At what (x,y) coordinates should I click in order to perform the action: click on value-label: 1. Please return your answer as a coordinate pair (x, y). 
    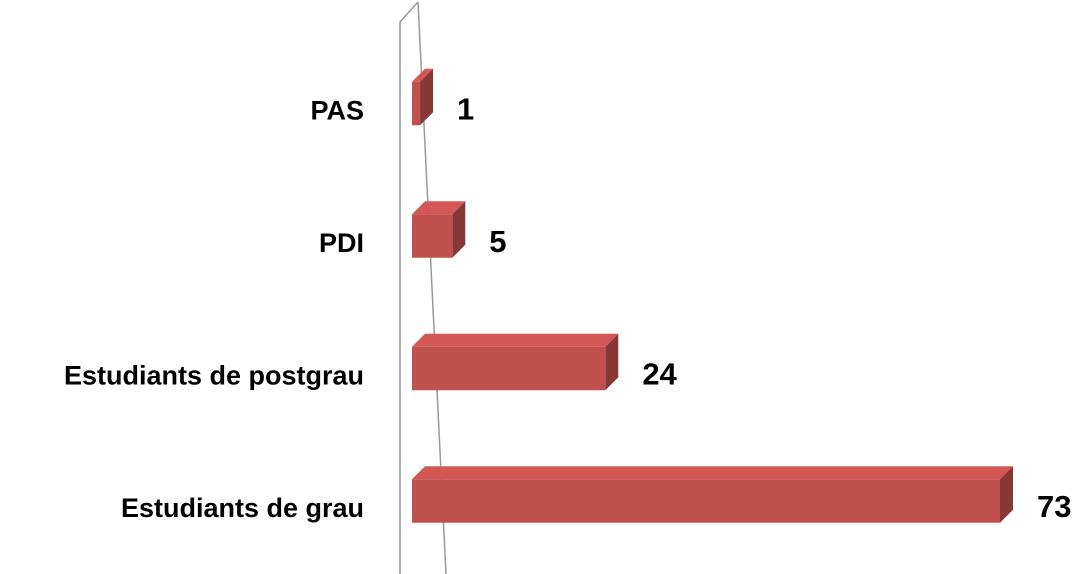
    Looking at the image, I should click on (465, 109).